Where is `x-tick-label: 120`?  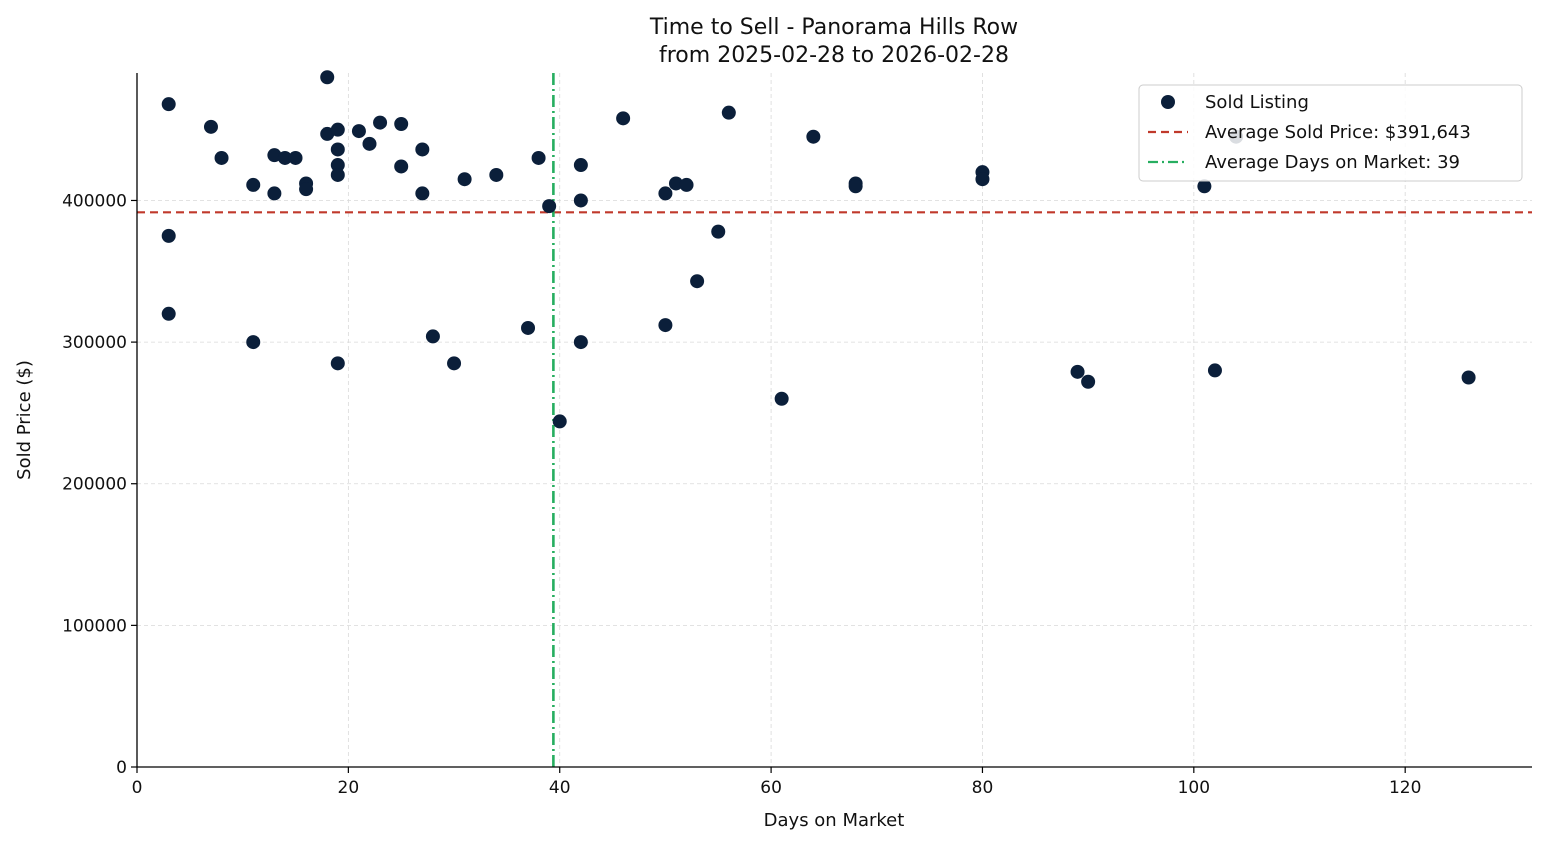 x-tick-label: 120 is located at coordinates (1405, 788).